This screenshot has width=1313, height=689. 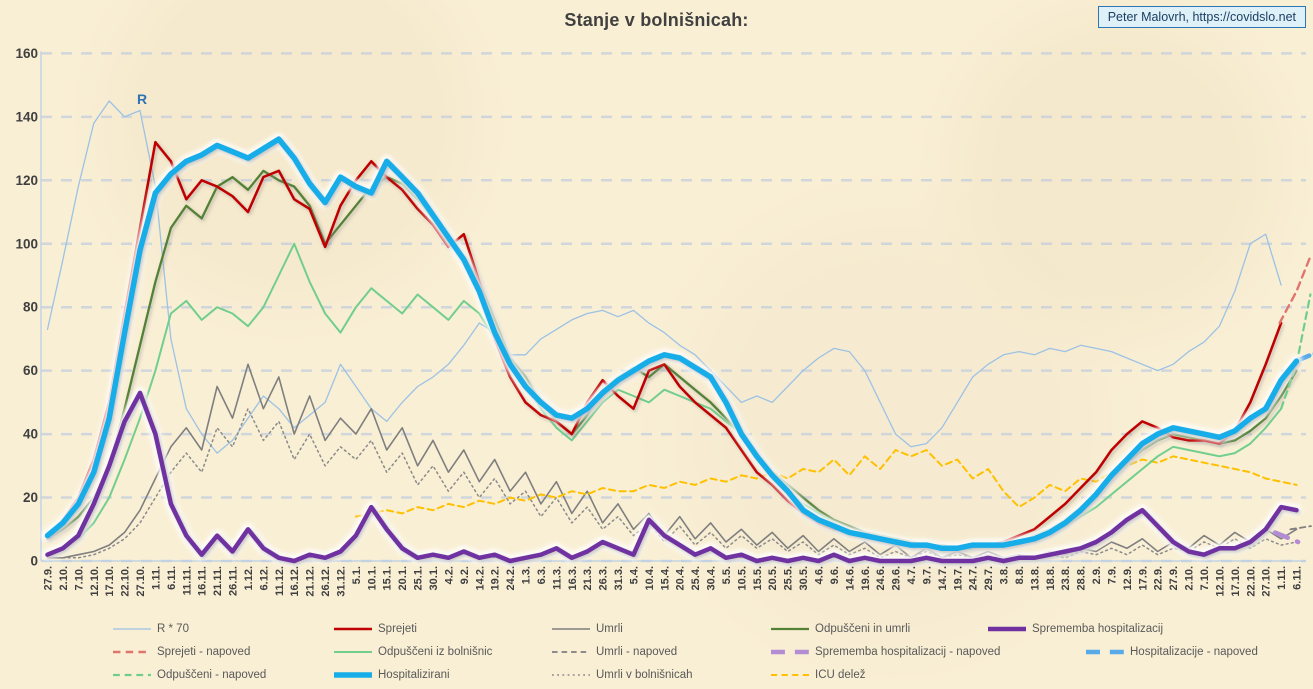 What do you see at coordinates (619, 578) in the screenshot?
I see `x-tick-label: 31.3.` at bounding box center [619, 578].